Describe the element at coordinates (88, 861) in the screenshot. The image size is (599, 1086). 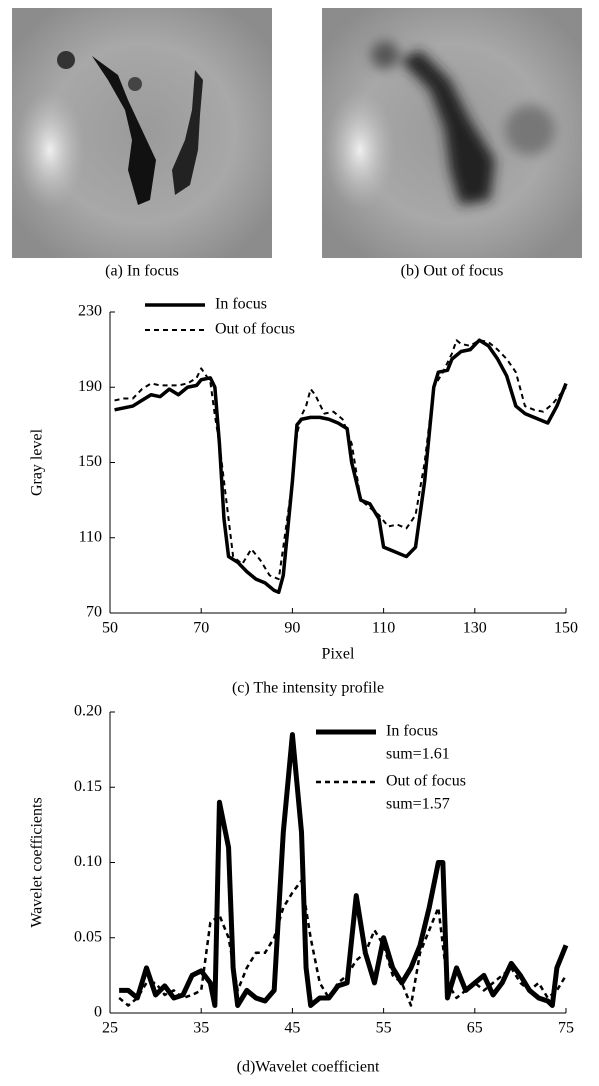
I see `y-tick-label: 0.10` at that location.